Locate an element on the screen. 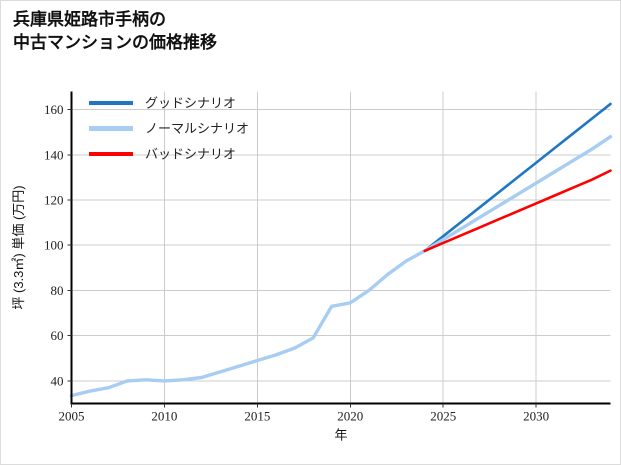  y-tick-label: 100 is located at coordinates (54, 245).